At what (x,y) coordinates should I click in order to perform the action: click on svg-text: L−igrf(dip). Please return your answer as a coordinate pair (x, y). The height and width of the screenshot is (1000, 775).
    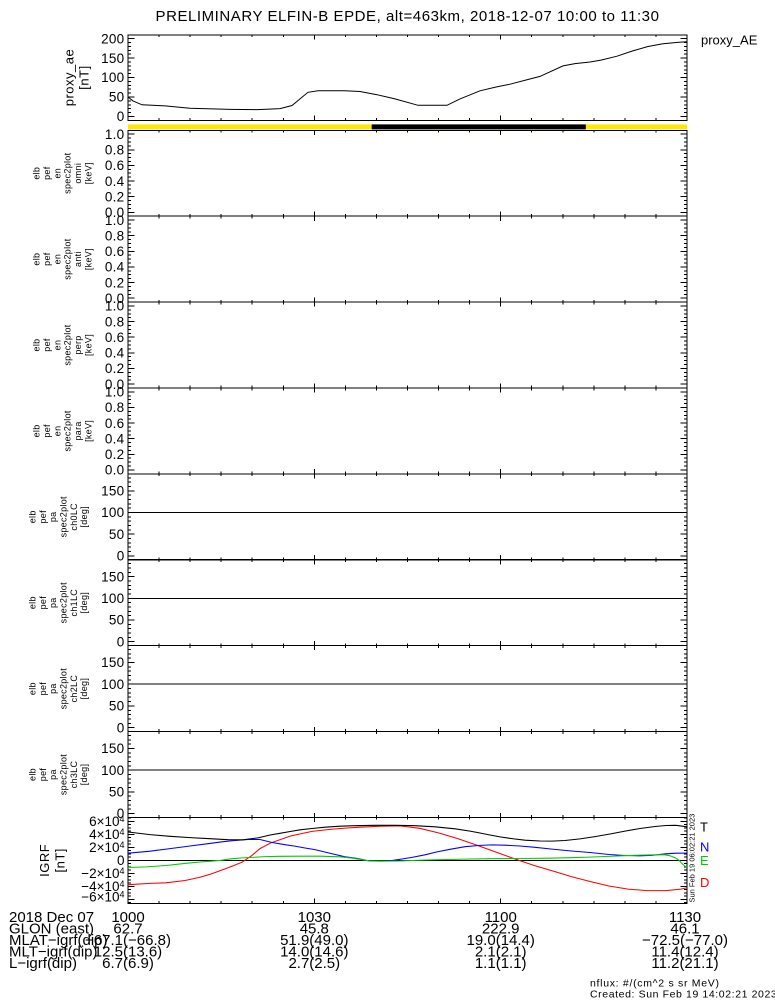
    Looking at the image, I should click on (43, 963).